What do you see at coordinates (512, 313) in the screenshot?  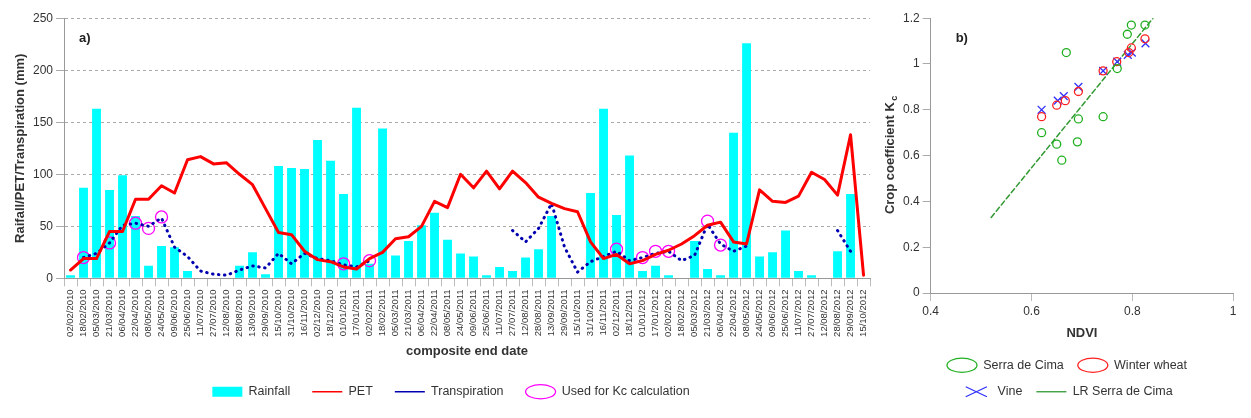 I see `x-tick-label: 27/07/2011` at bounding box center [512, 313].